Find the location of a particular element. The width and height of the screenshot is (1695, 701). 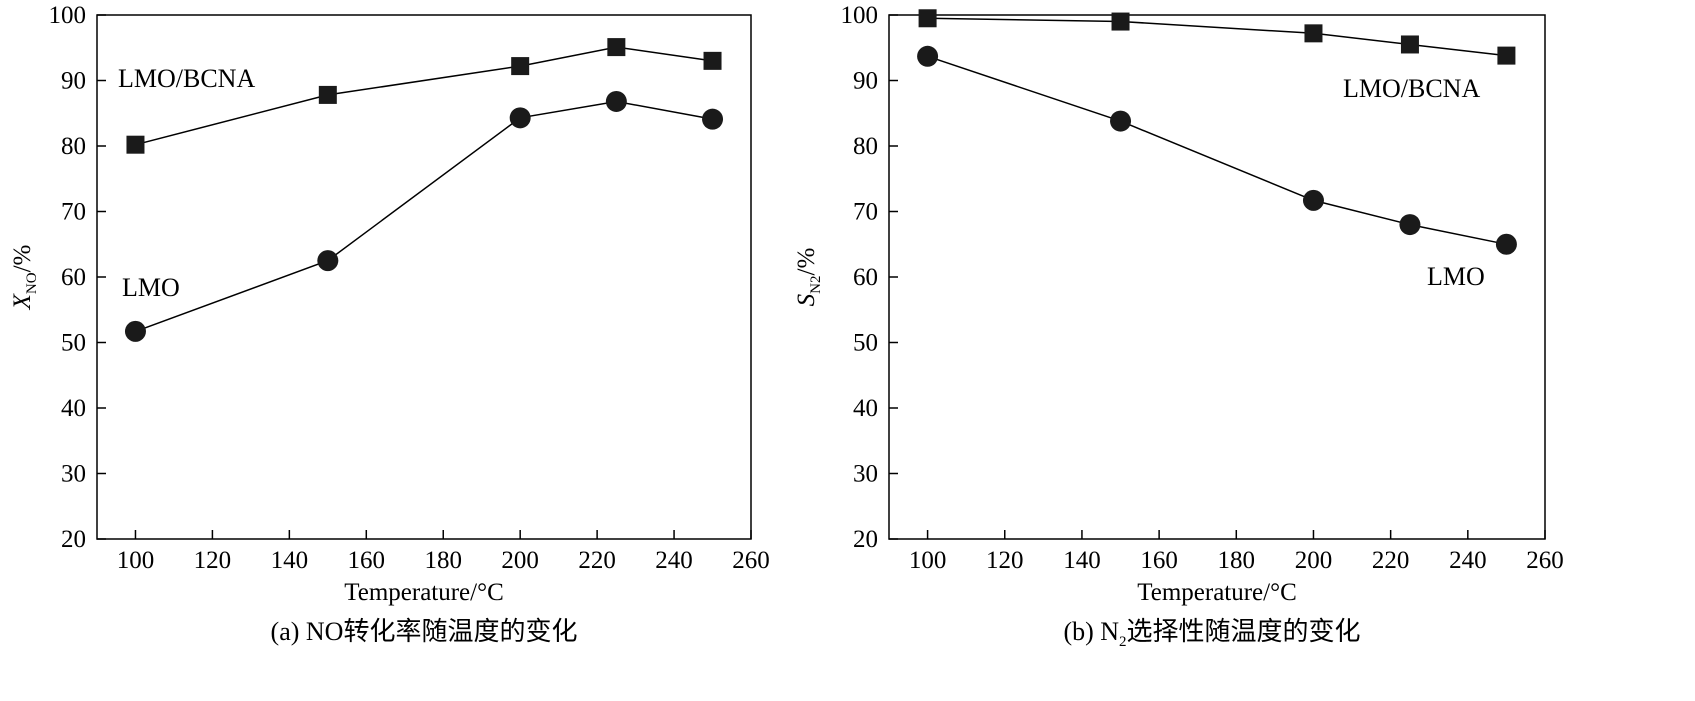

panel-a-y-tick-label-100: 100 is located at coordinates (68, 15).